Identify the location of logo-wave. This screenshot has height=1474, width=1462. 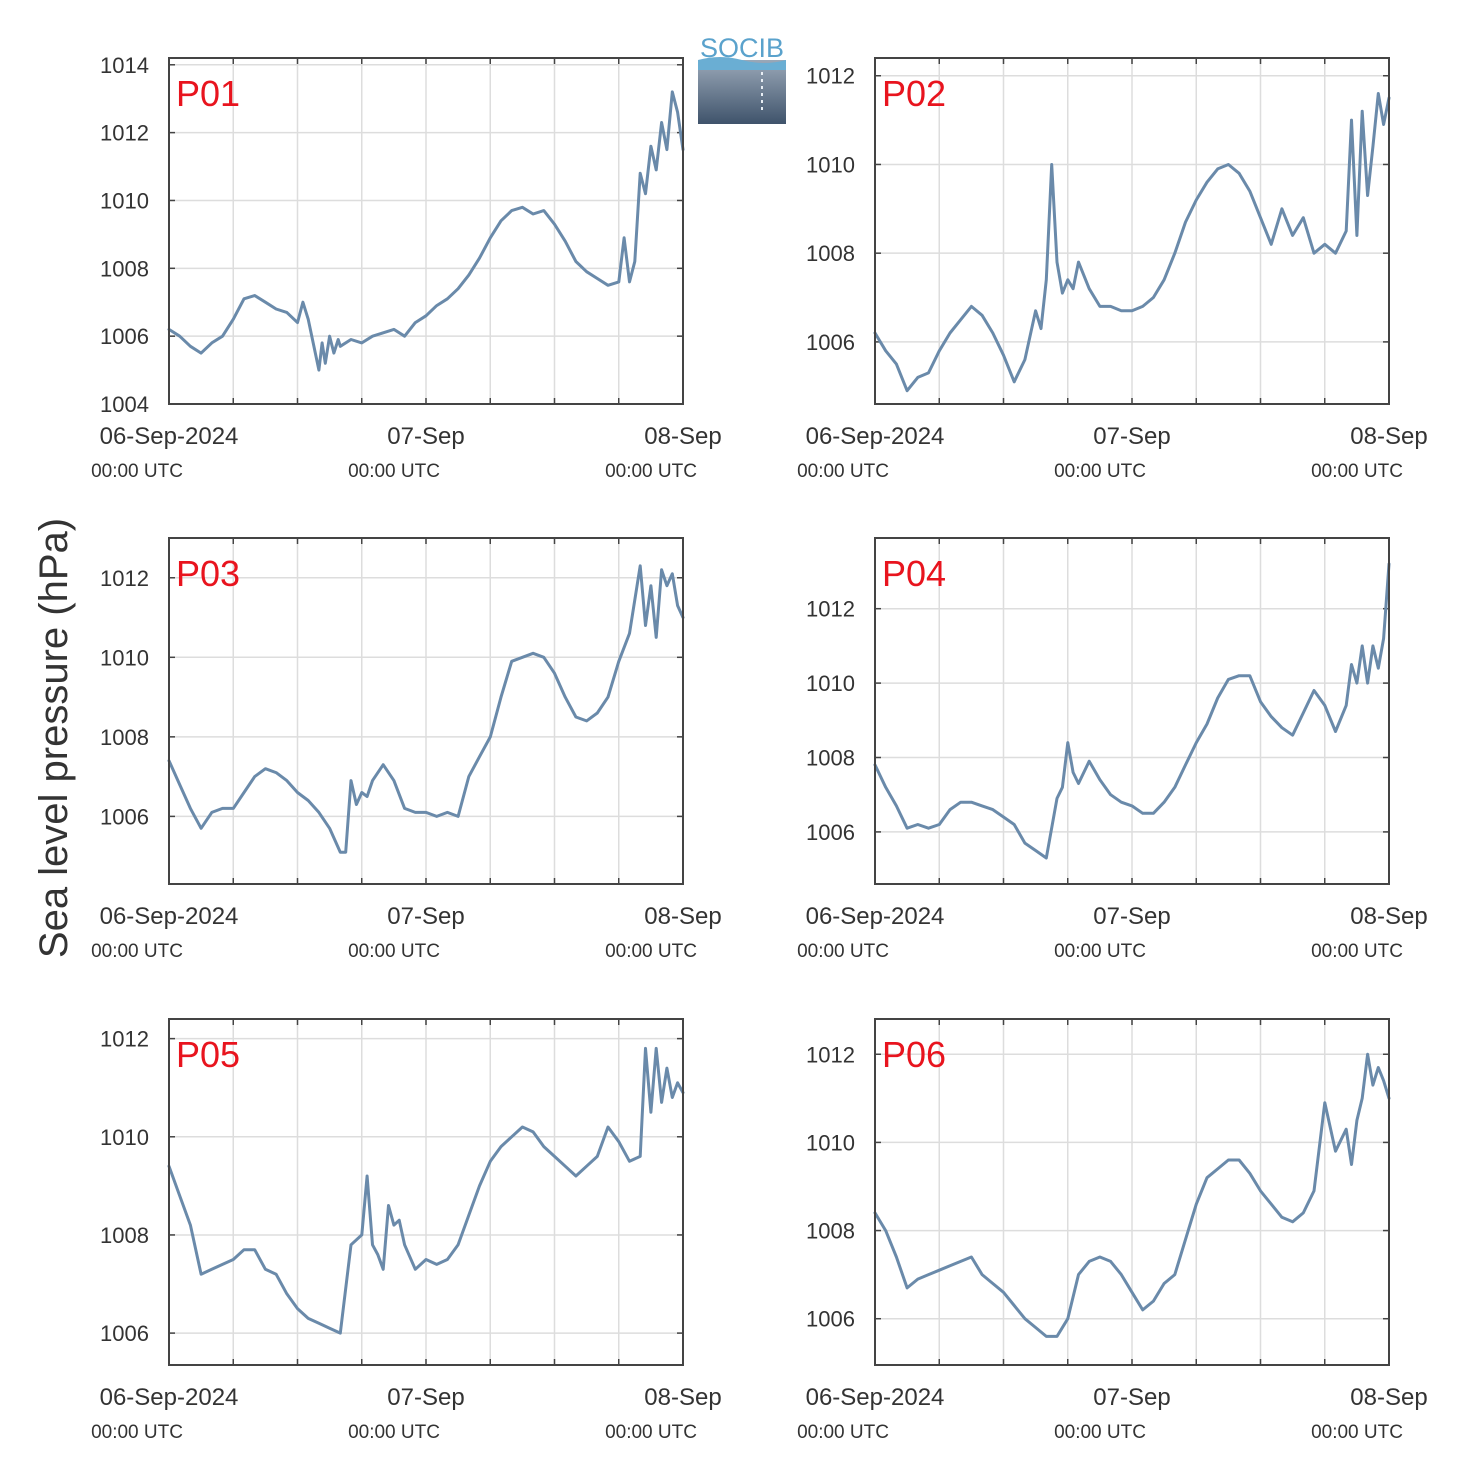
(742, 63).